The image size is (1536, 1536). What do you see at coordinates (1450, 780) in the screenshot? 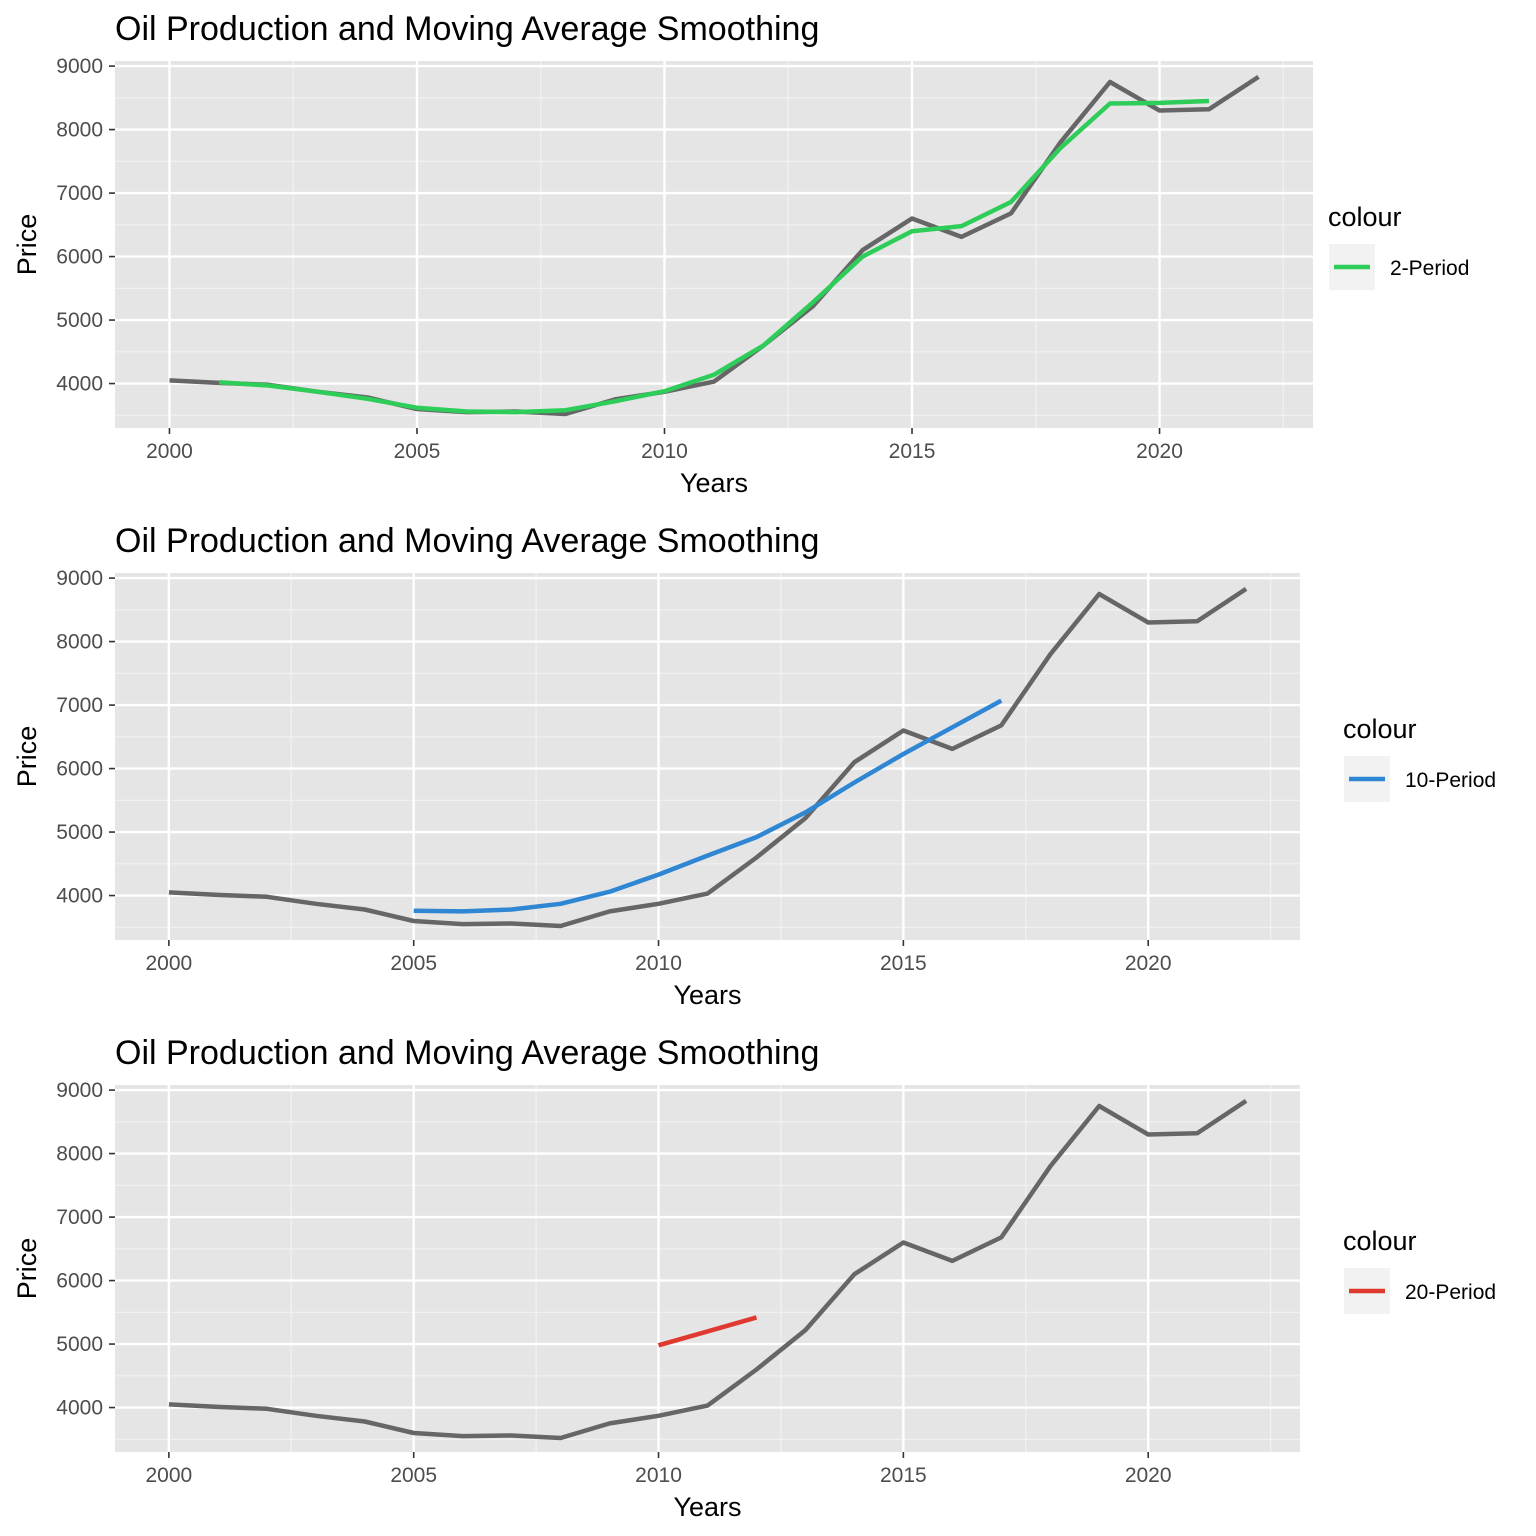
I see `legend-label: 10-Period` at bounding box center [1450, 780].